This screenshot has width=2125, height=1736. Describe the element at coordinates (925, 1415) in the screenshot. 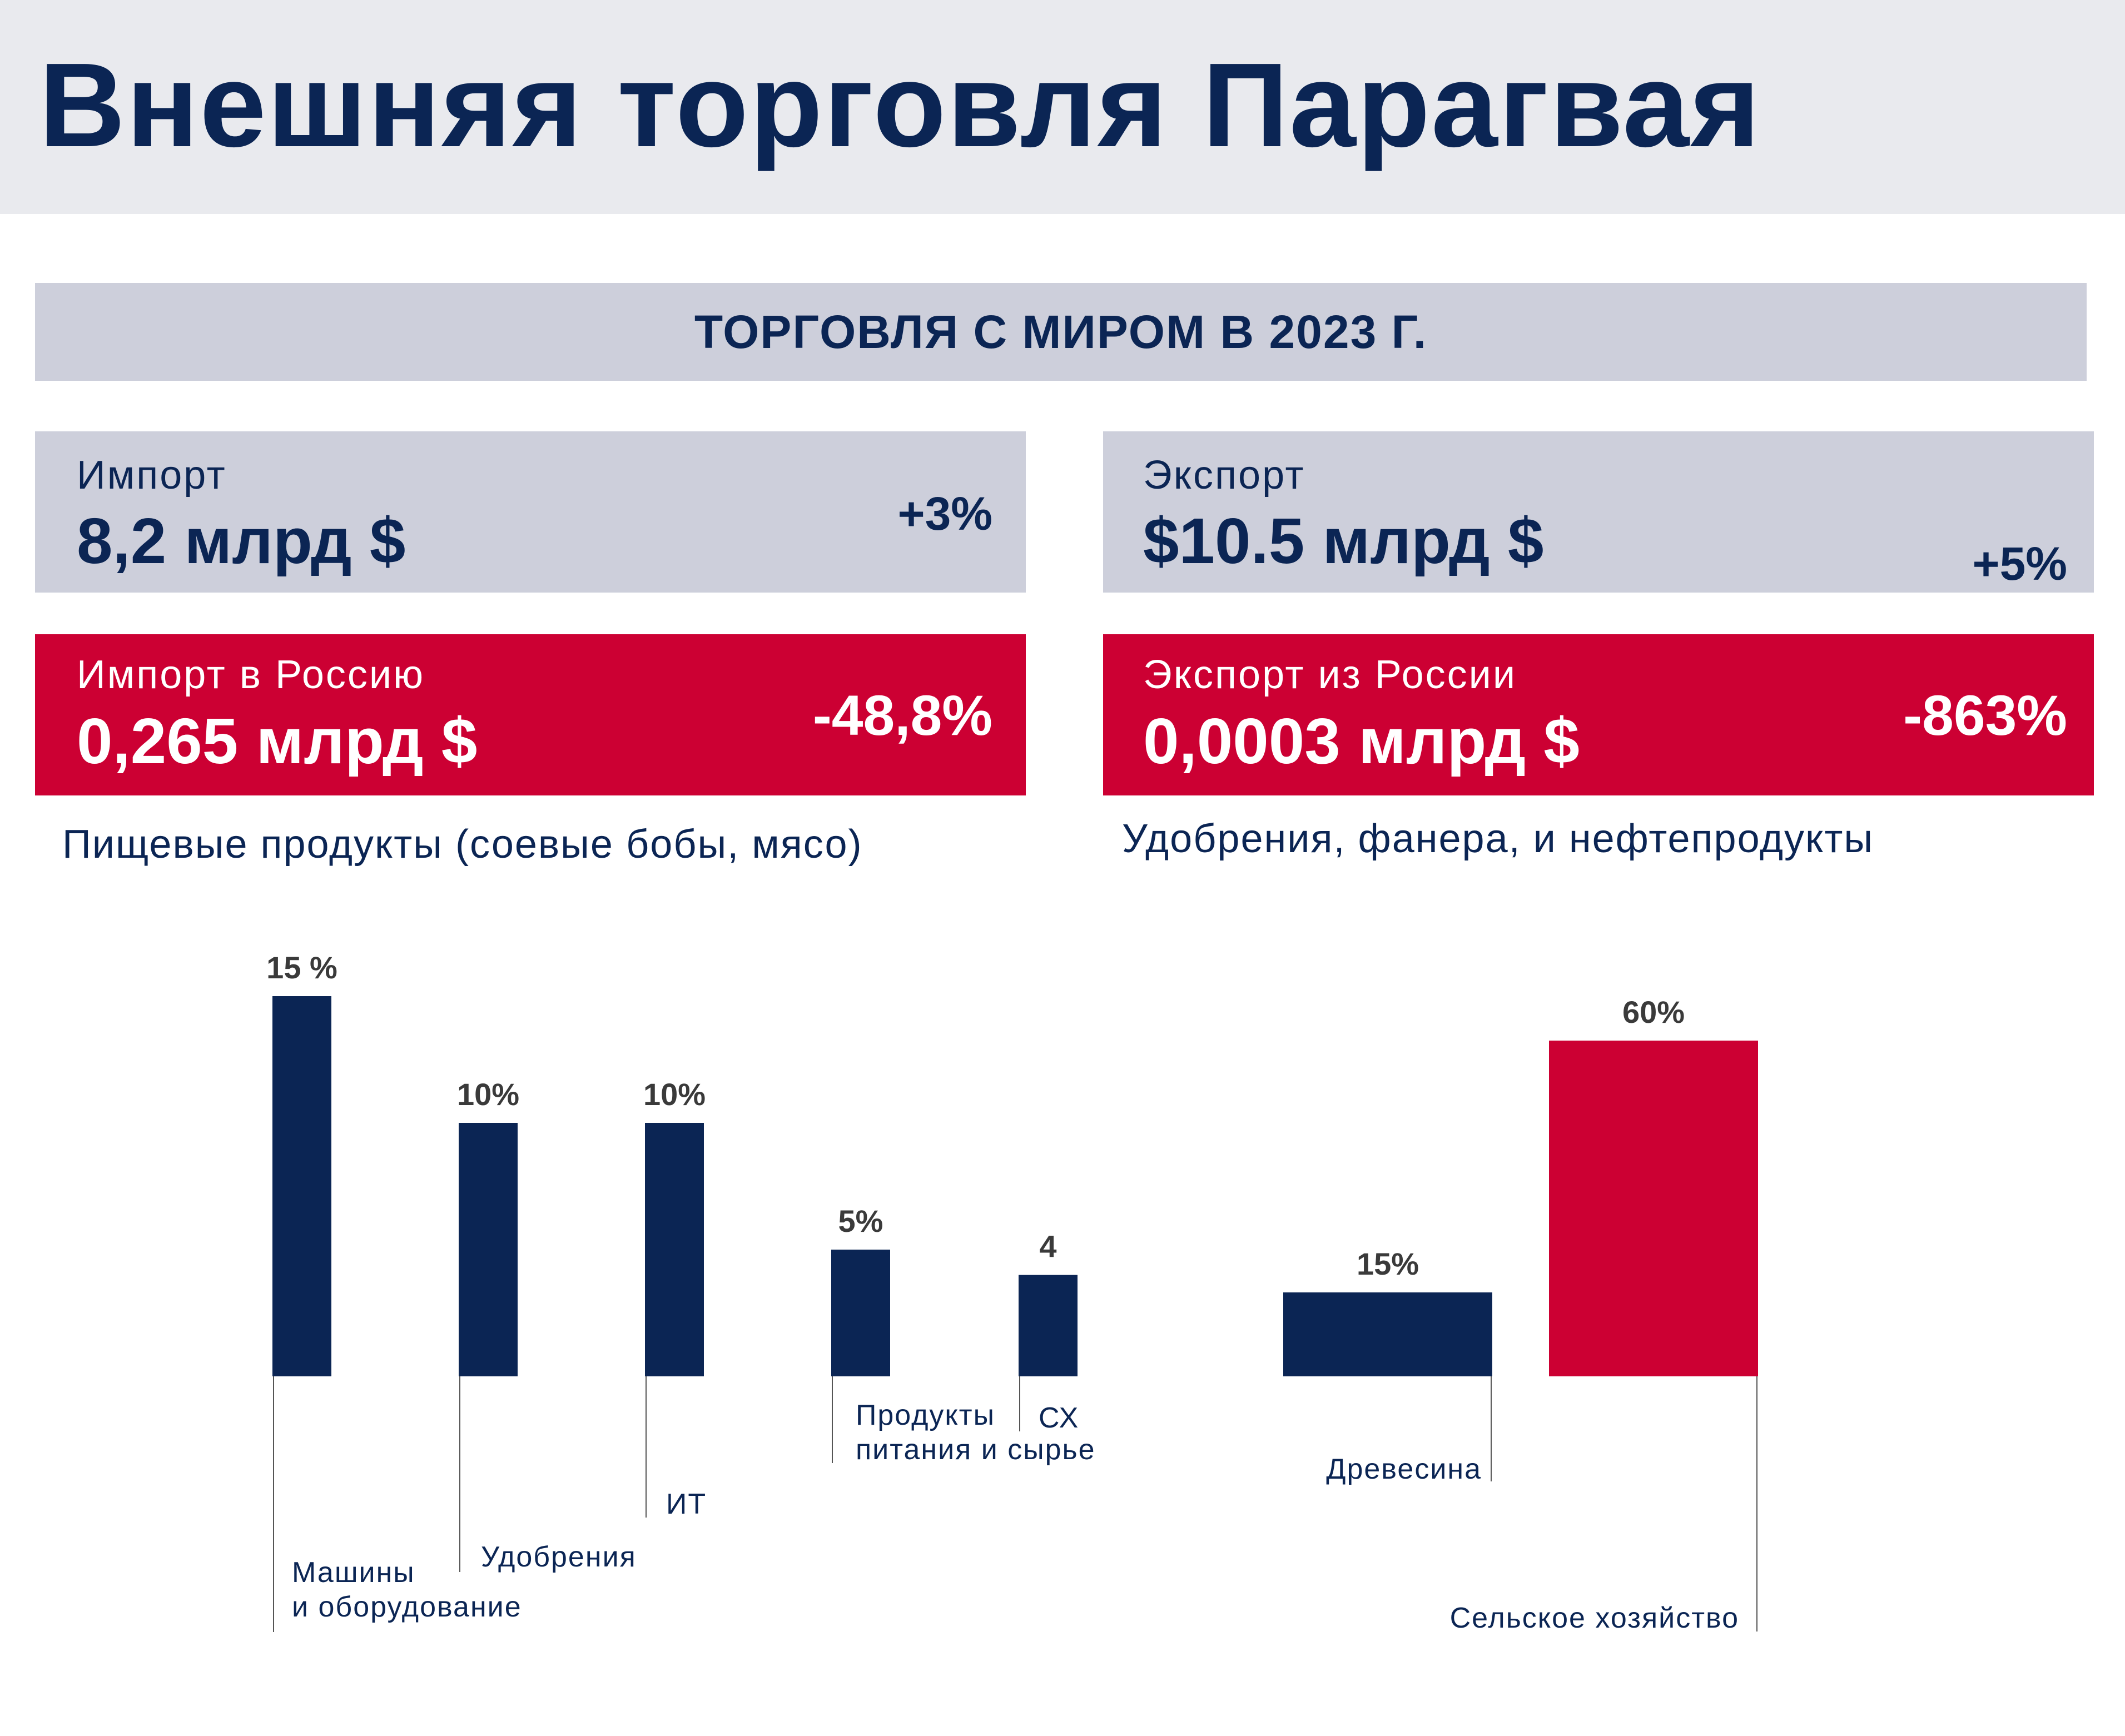

I see `category-label: Продукты` at that location.